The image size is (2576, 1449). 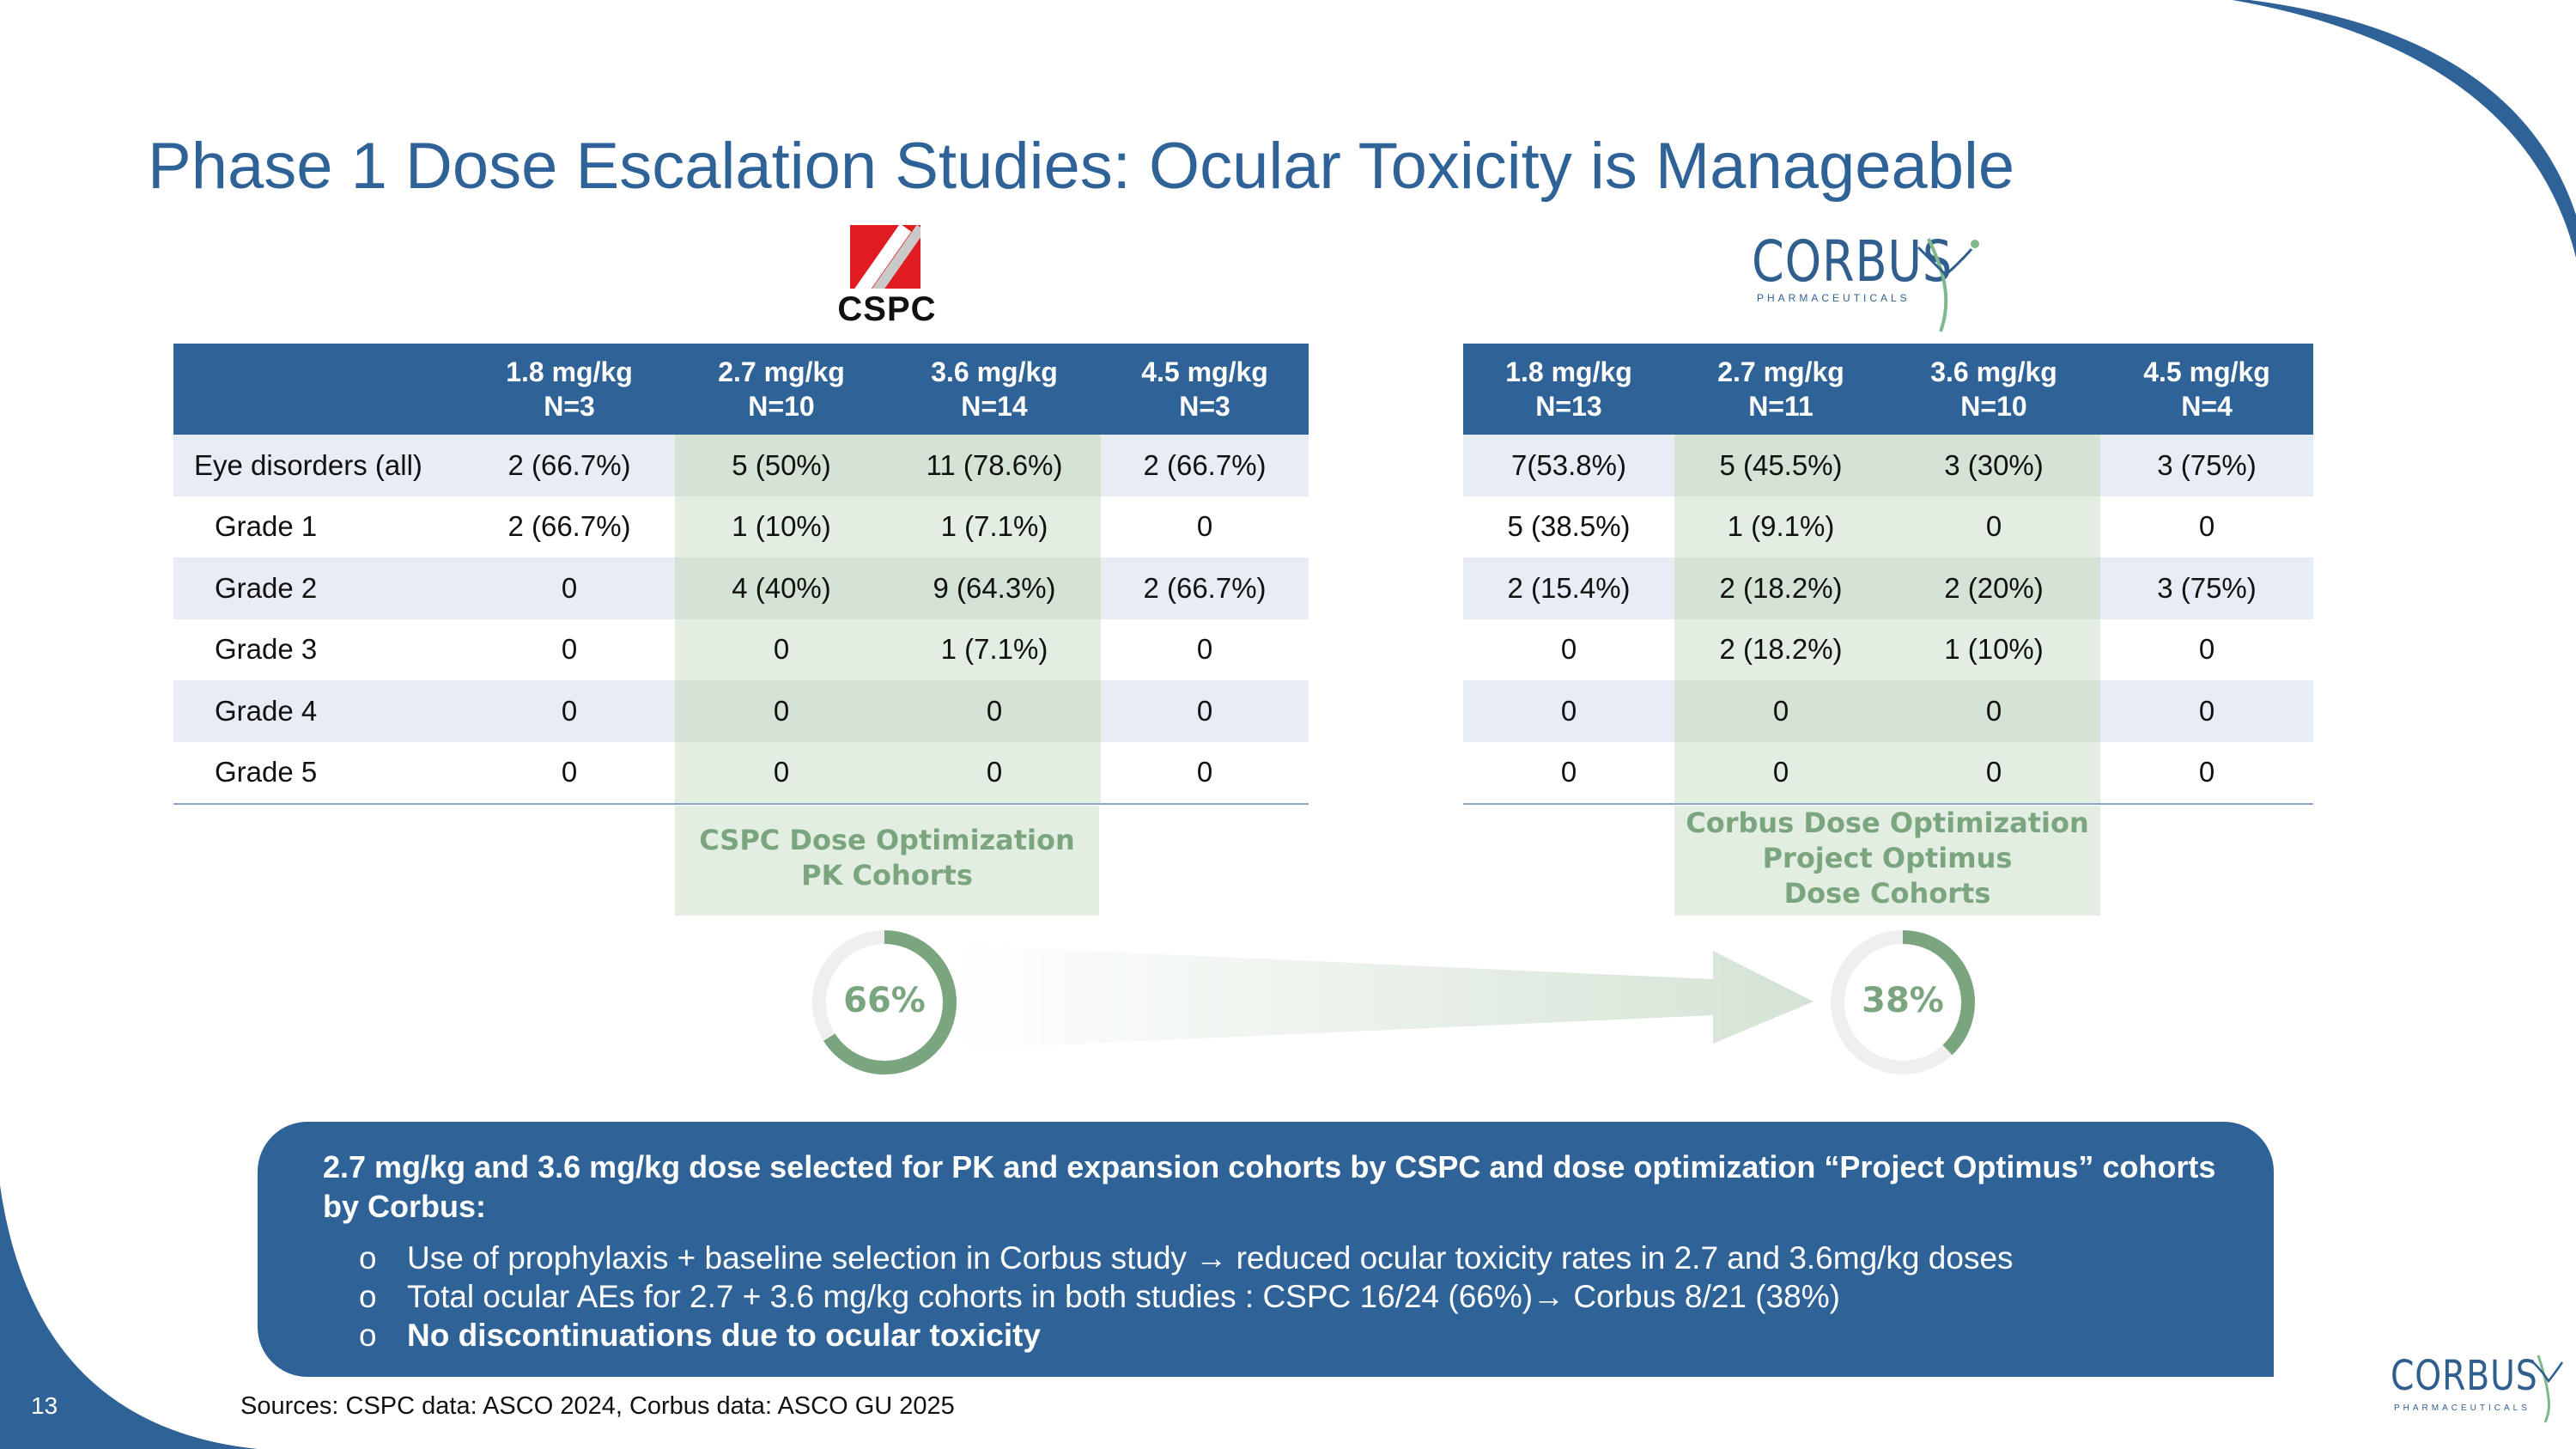 What do you see at coordinates (318, 711) in the screenshot?
I see `row-label: Grade 4` at bounding box center [318, 711].